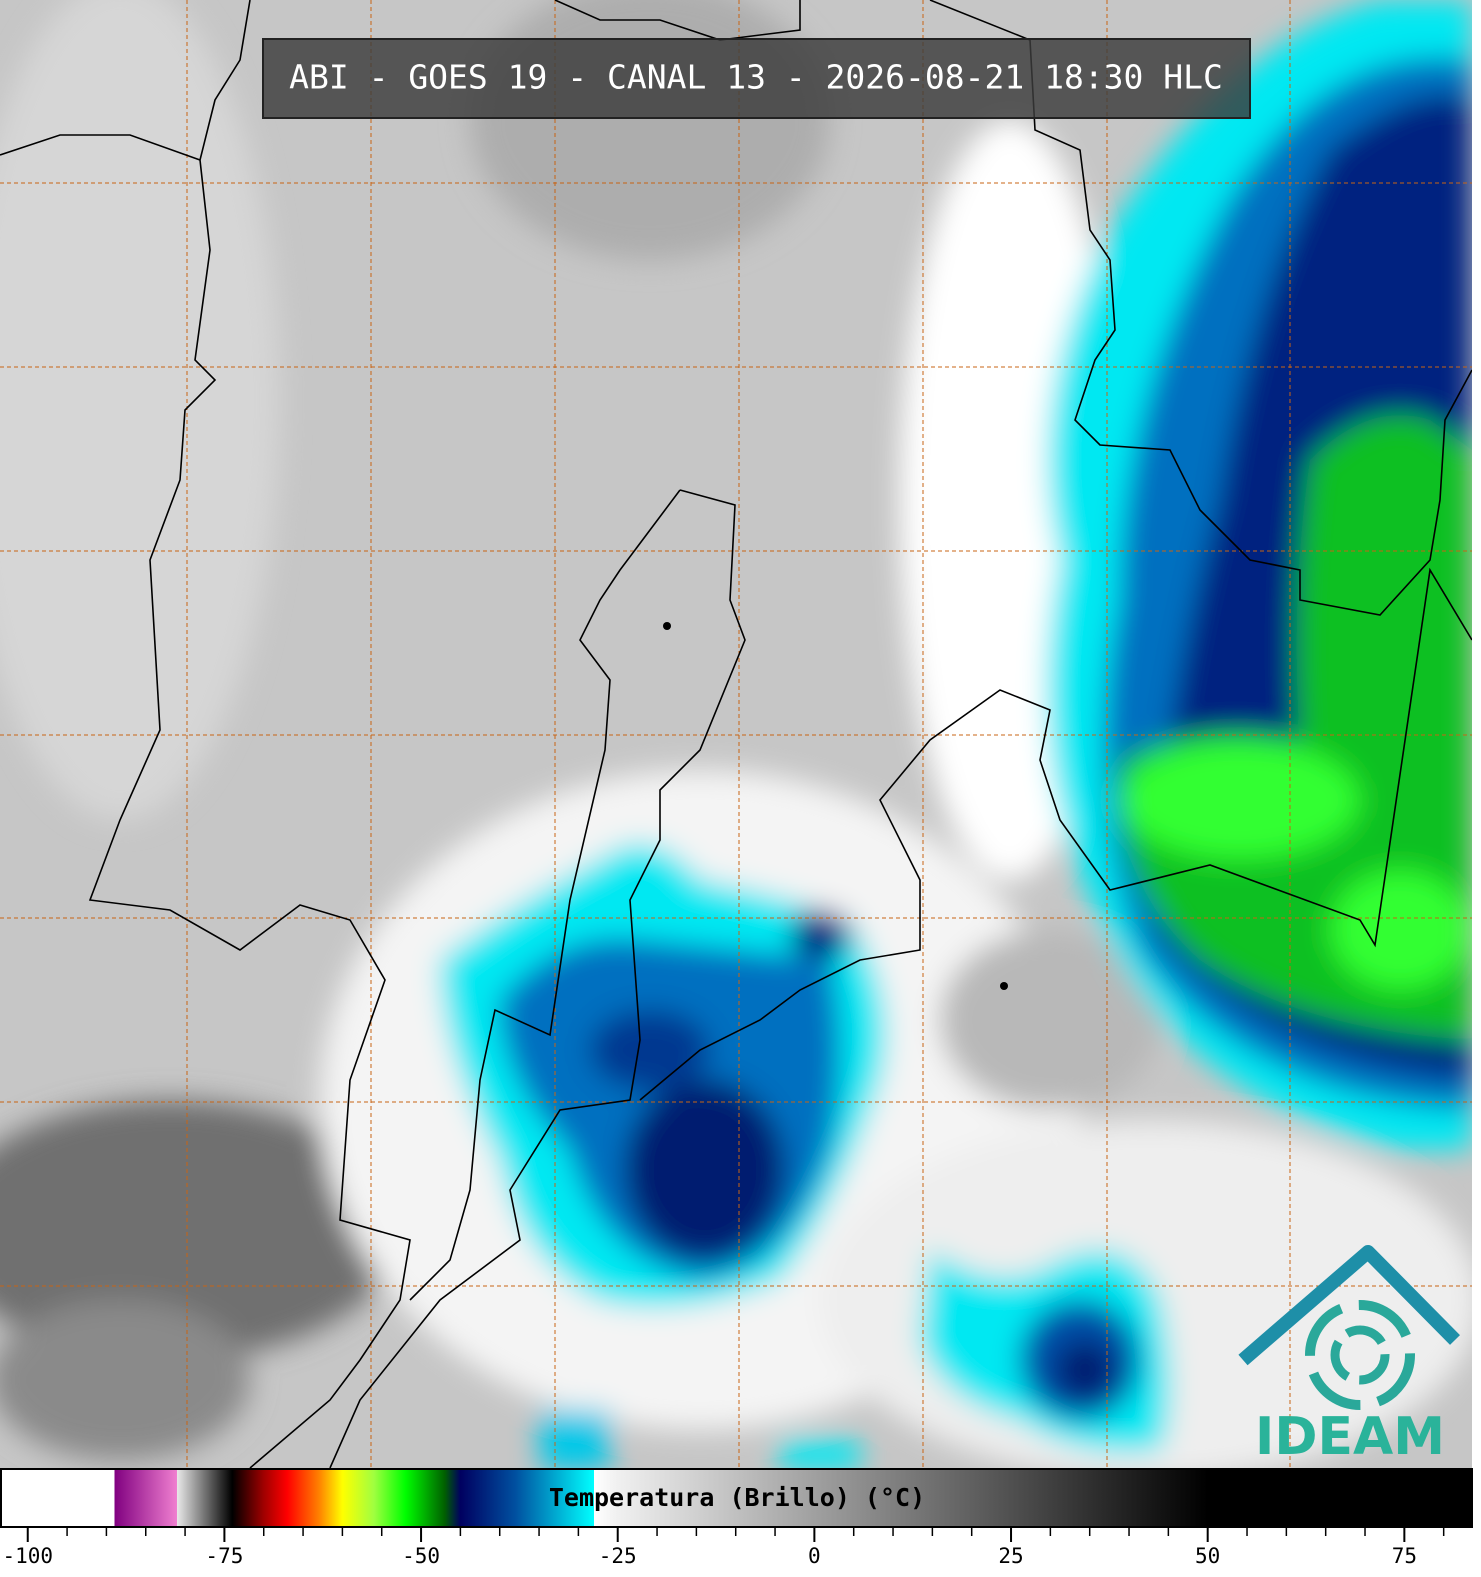 This screenshot has height=1577, width=1481. Describe the element at coordinates (27, 1556) in the screenshot. I see `tick-label: -100` at that location.